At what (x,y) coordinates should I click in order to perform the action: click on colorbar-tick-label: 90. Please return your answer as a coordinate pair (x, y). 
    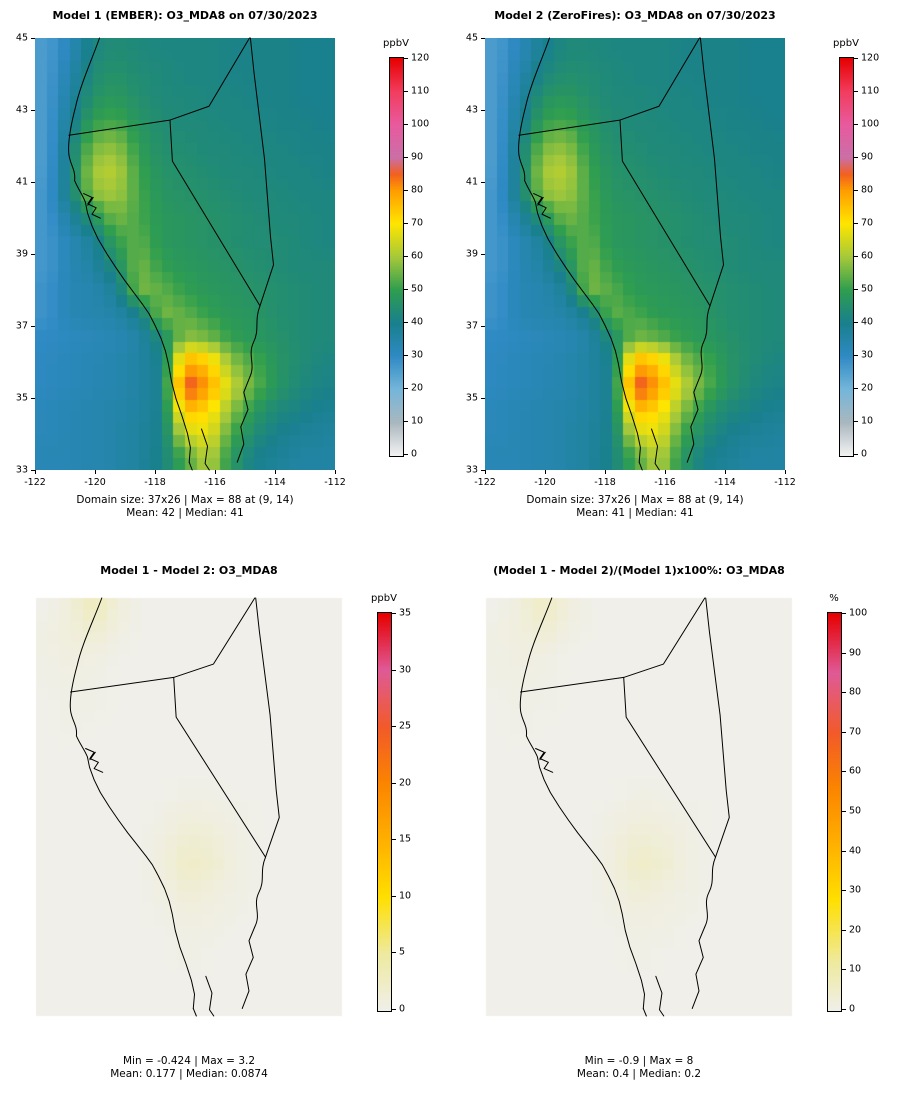
    Looking at the image, I should click on (867, 157).